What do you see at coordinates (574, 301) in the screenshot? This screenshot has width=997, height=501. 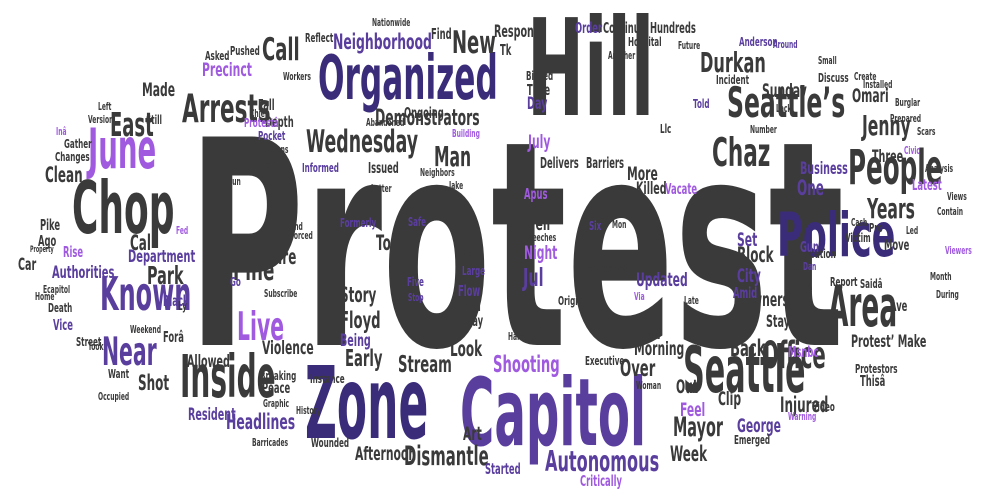 I see `word-original: Original` at bounding box center [574, 301].